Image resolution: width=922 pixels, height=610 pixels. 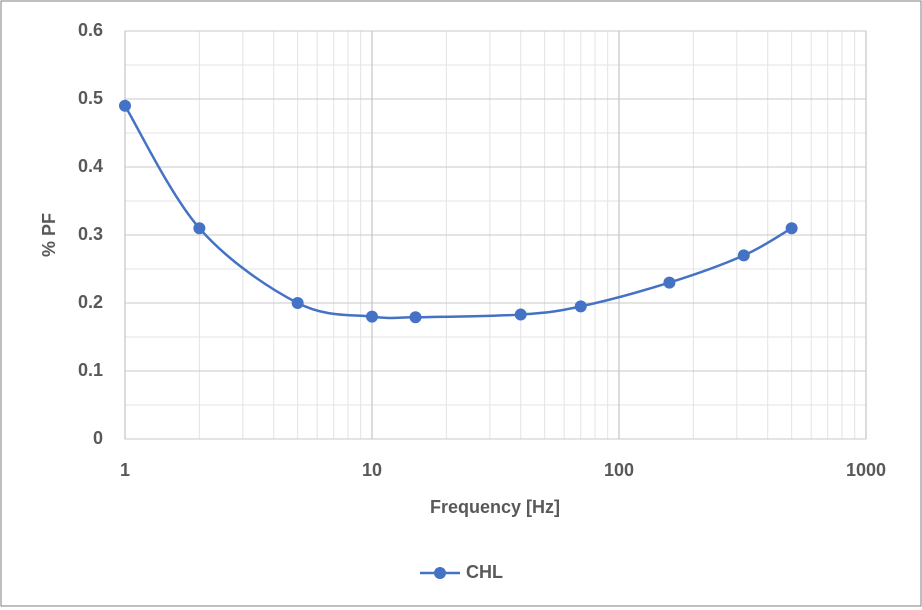 I want to click on y-axis-title: % PF, so click(x=49, y=235).